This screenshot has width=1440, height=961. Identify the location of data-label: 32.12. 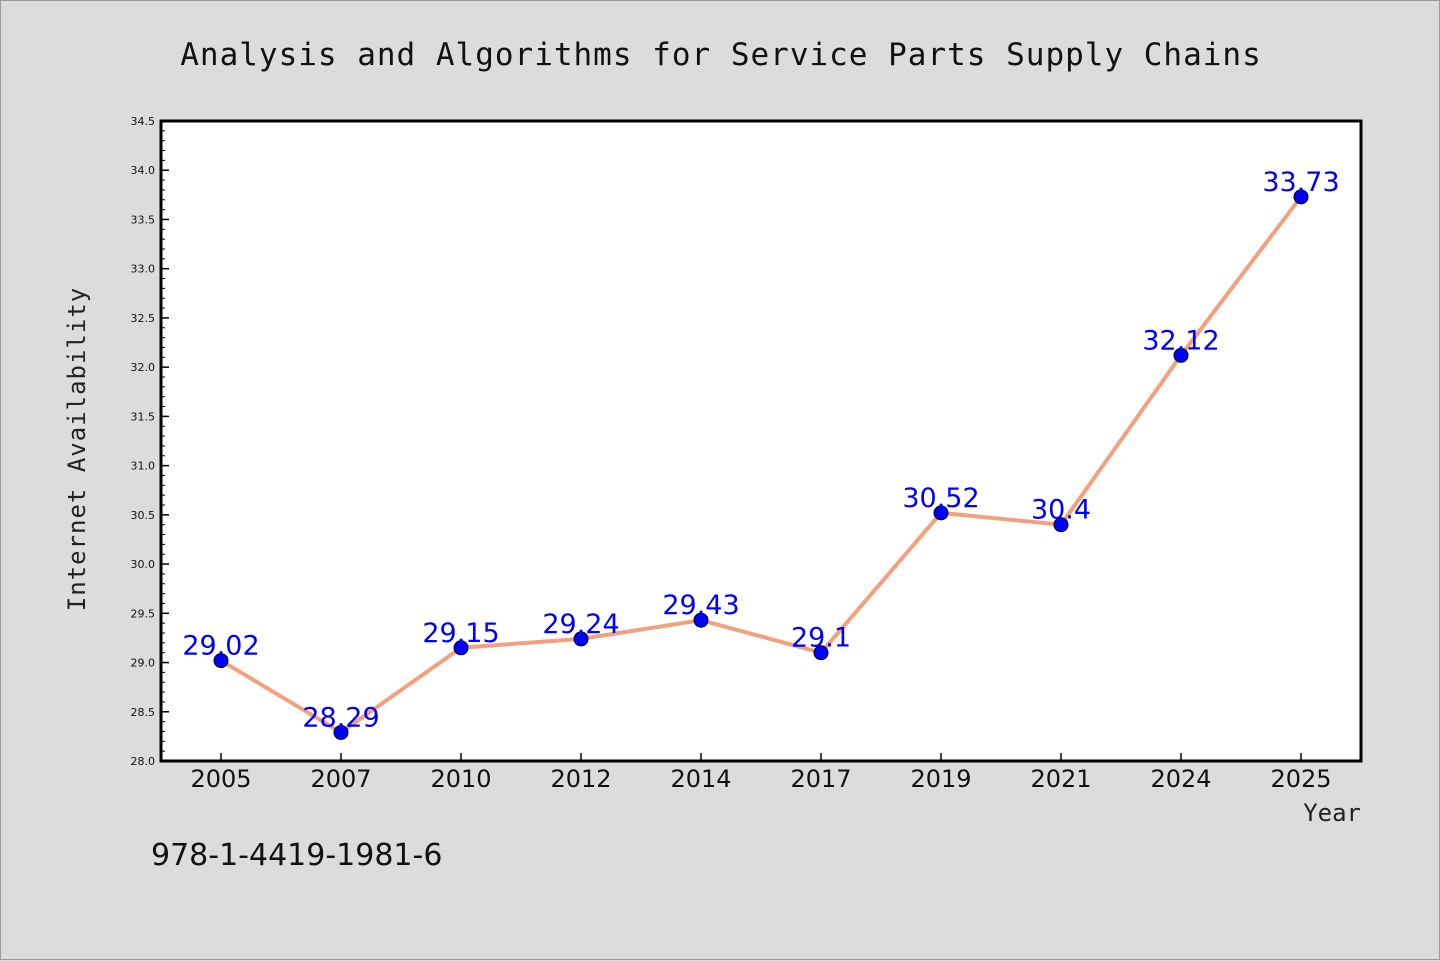
(1180, 340).